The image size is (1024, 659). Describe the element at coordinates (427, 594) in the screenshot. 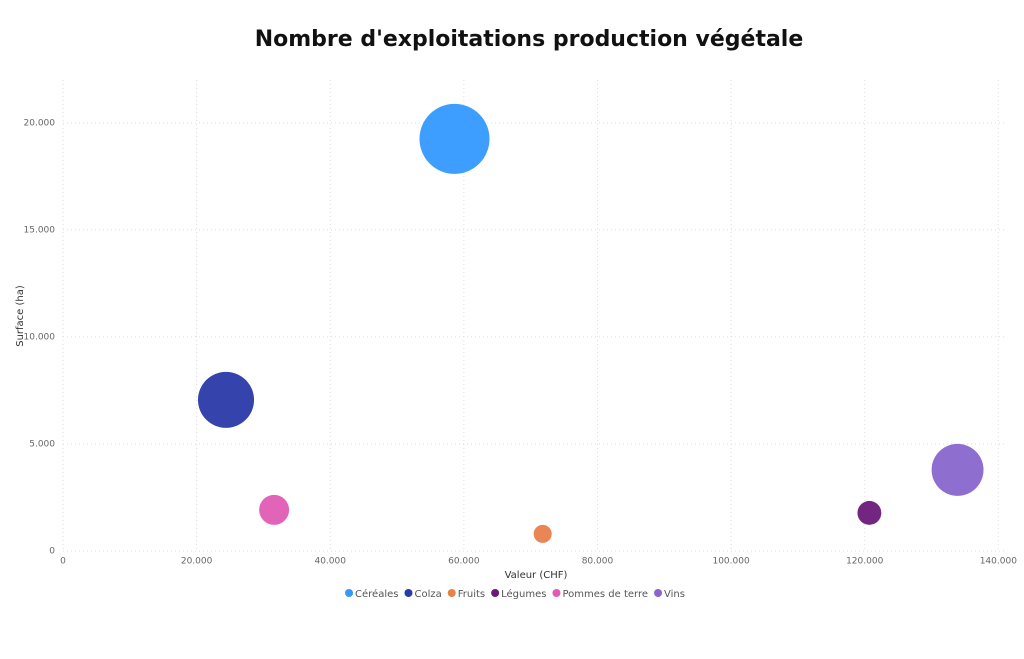

I see `legend-label: Colza` at that location.